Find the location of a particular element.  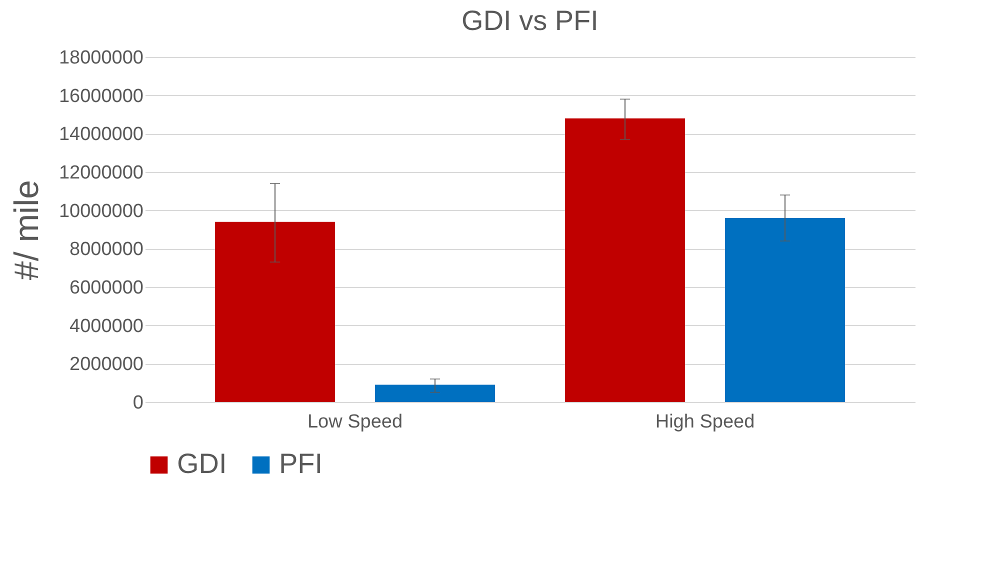

y-tick-label: 14000000 is located at coordinates (101, 135).